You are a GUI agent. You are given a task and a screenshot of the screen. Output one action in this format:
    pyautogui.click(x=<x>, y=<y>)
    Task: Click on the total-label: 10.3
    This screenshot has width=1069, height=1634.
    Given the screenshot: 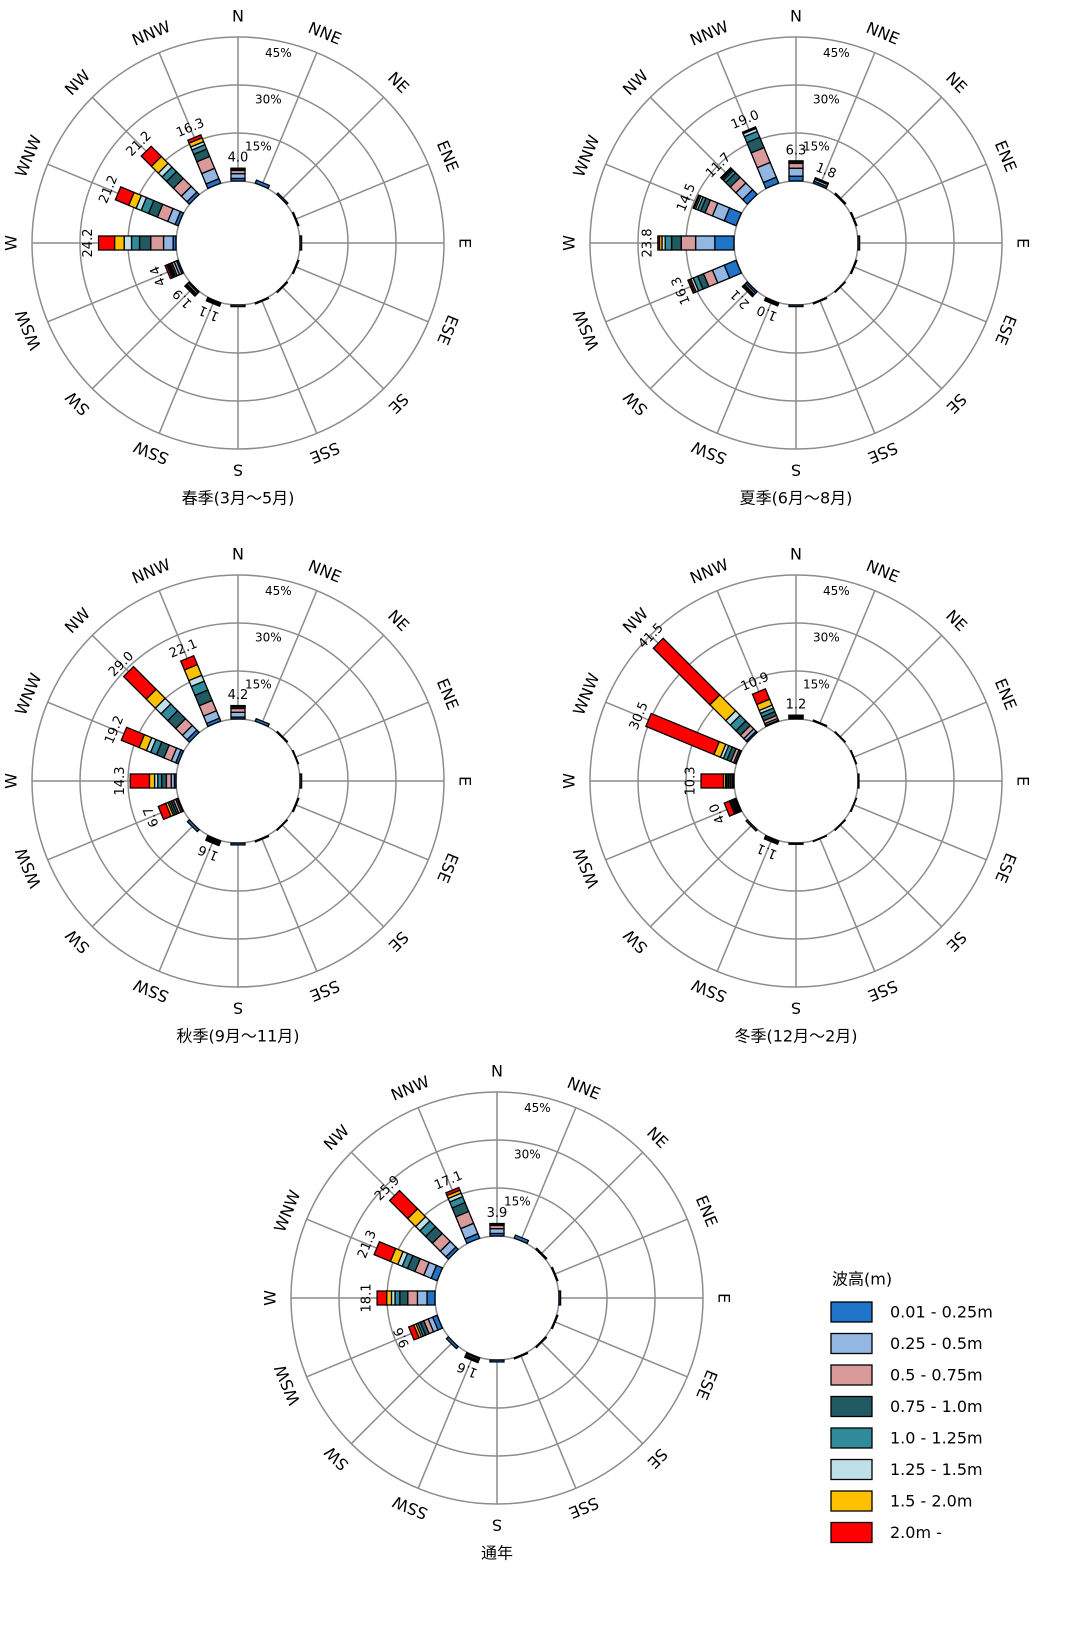 What is the action you would take?
    pyautogui.click(x=691, y=781)
    